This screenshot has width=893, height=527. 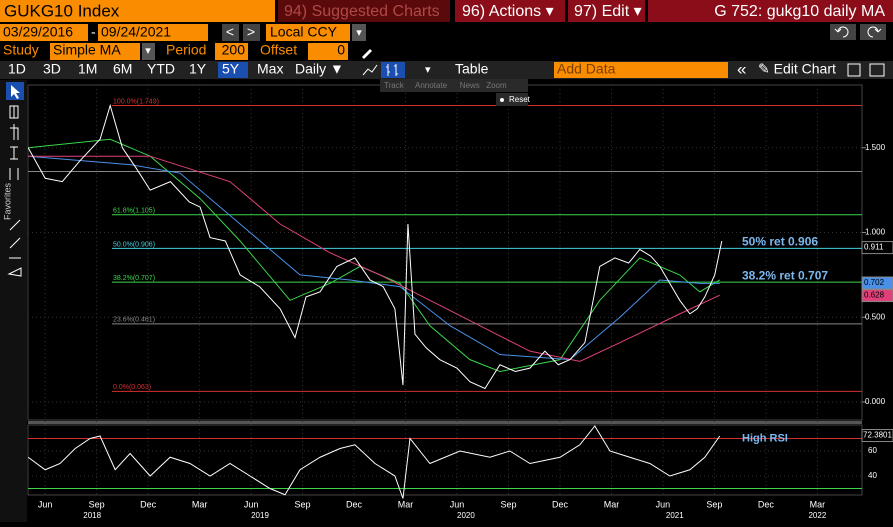 I want to click on study-drop: ▾, so click(x=148, y=51).